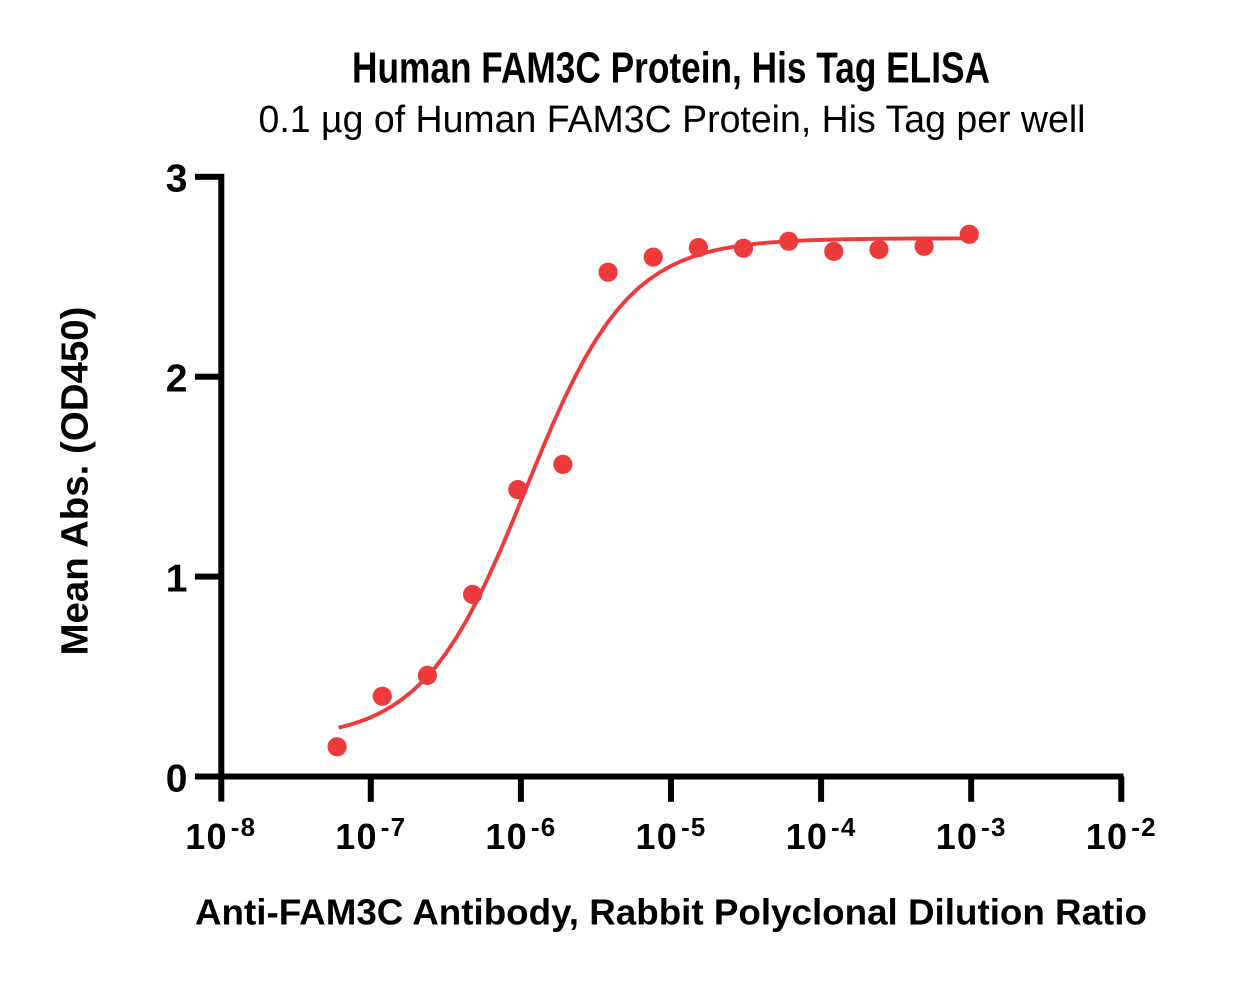 The image size is (1245, 981). Describe the element at coordinates (177, 579) in the screenshot. I see `svg-text: 1` at that location.